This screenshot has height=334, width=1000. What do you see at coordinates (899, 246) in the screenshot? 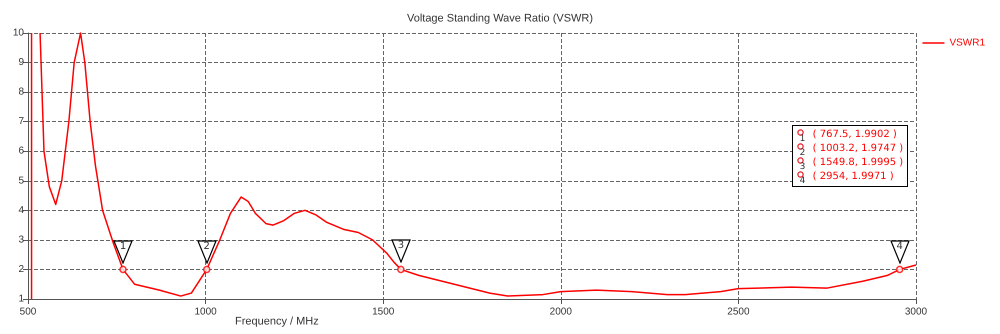
I see `annotation: 4` at bounding box center [899, 246].